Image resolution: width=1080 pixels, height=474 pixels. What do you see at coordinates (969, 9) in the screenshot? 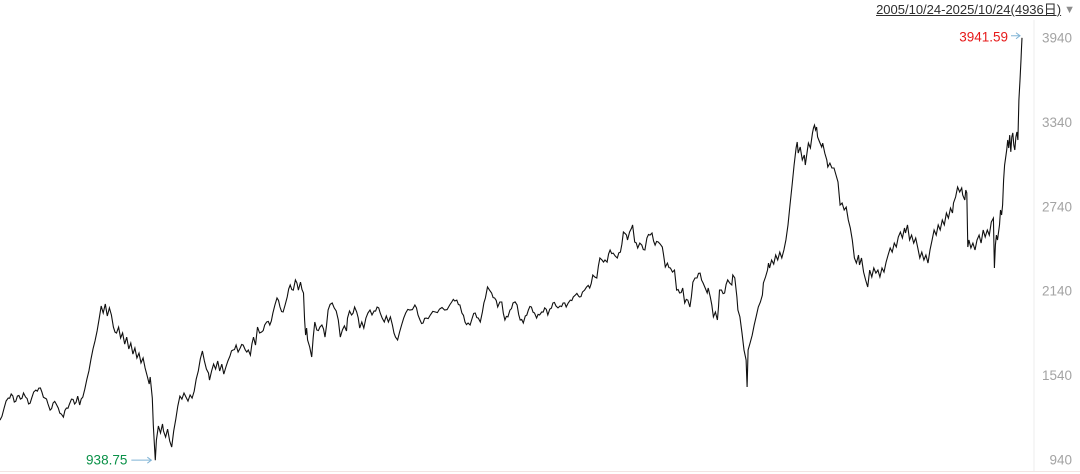
I see `date-range-selector: 2005/10/24-2025/10/24(4936日)` at bounding box center [969, 9].